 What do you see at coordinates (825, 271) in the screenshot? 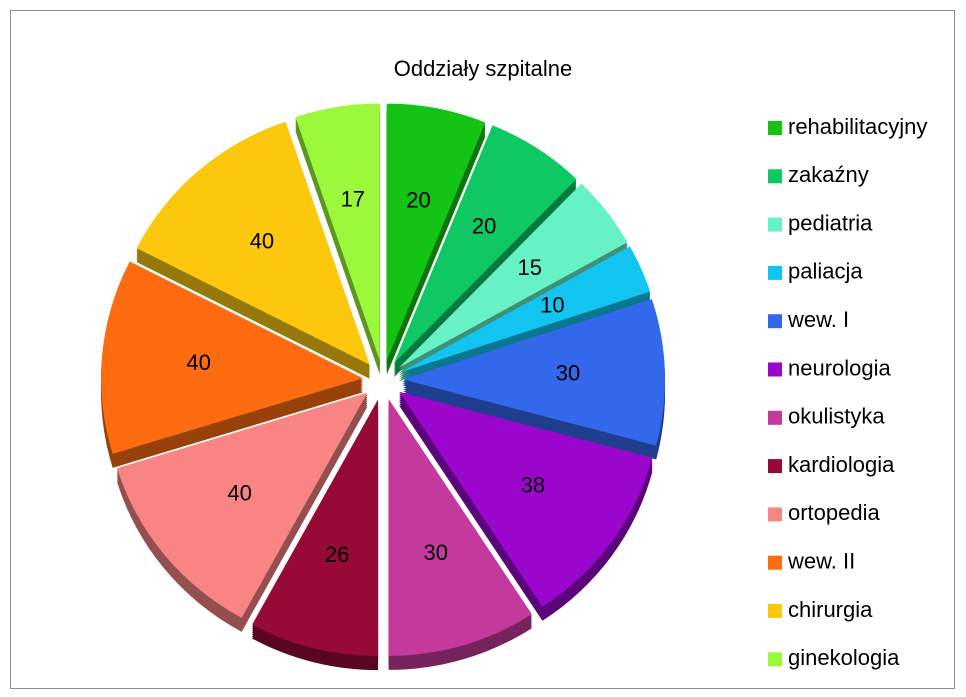
I see `legend-label: paliacja` at bounding box center [825, 271].